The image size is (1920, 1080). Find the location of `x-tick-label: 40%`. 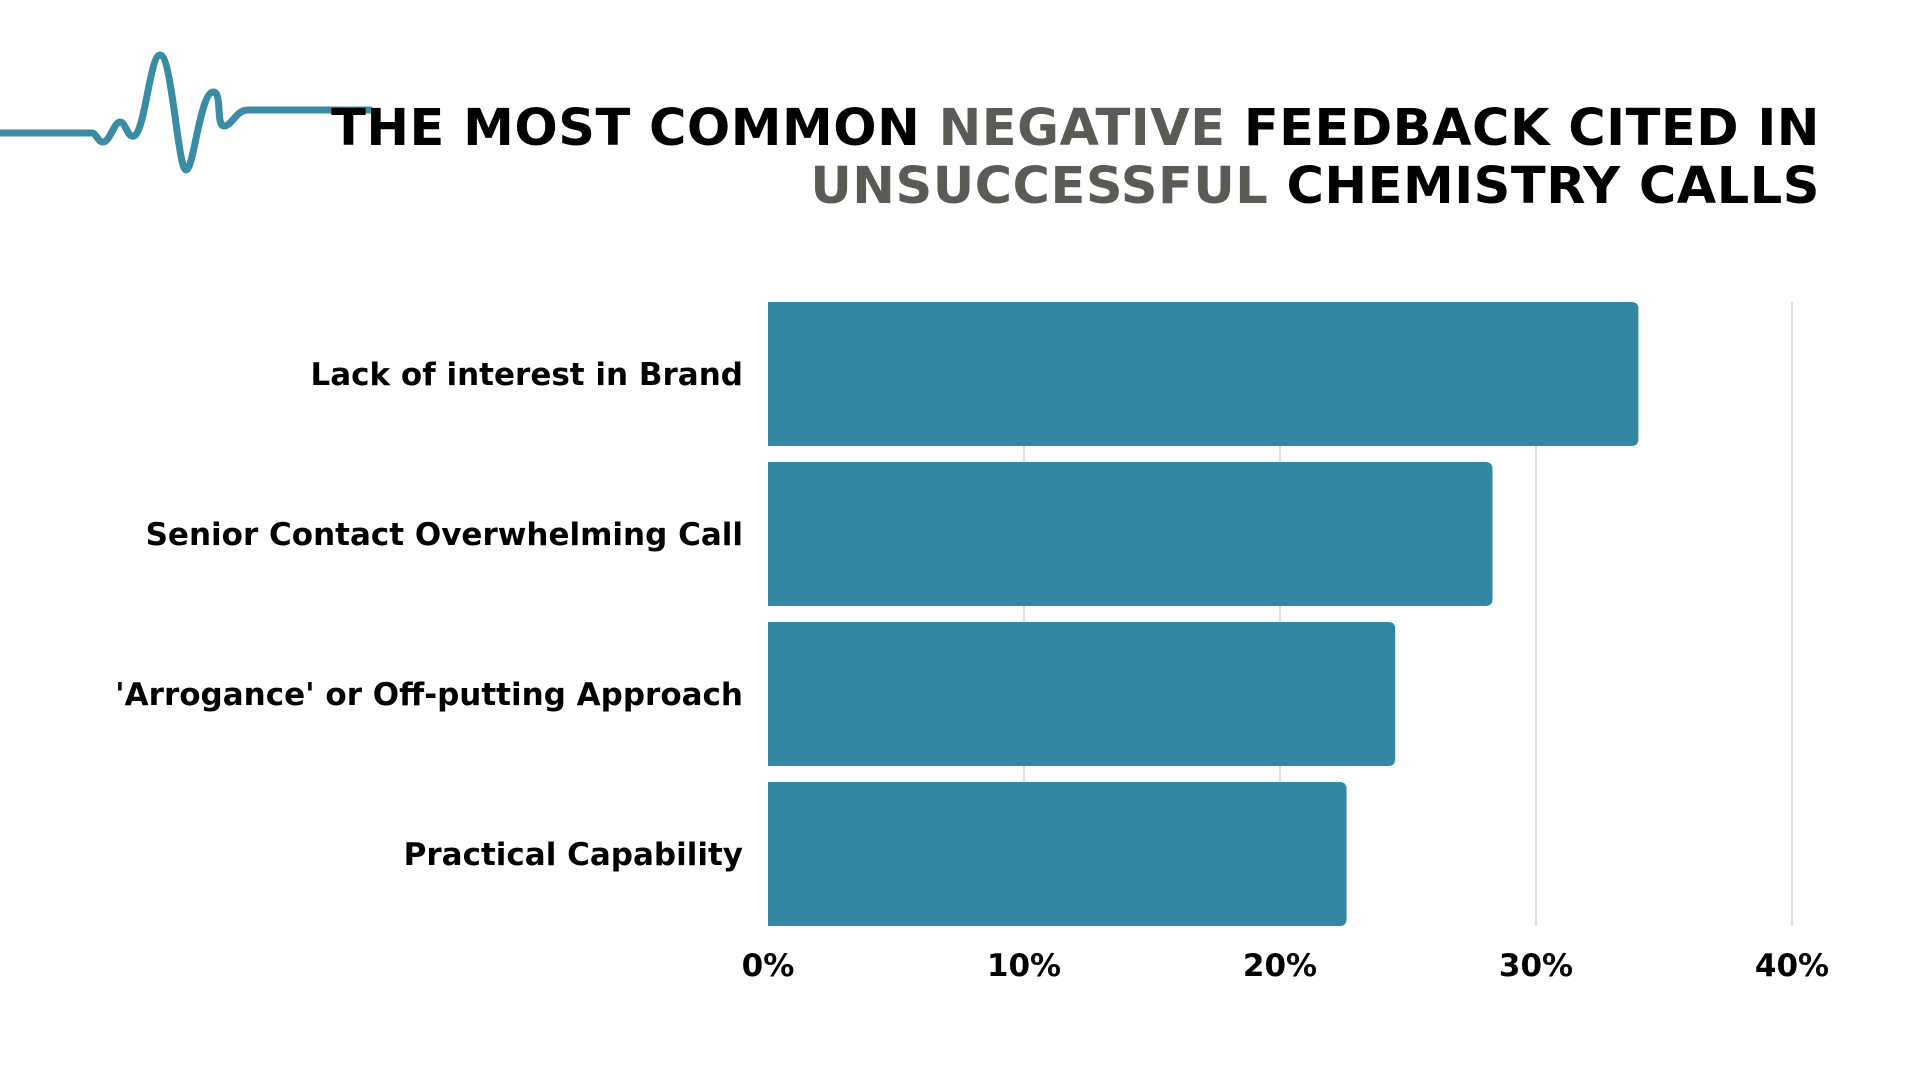

x-tick-label: 40% is located at coordinates (1792, 966).